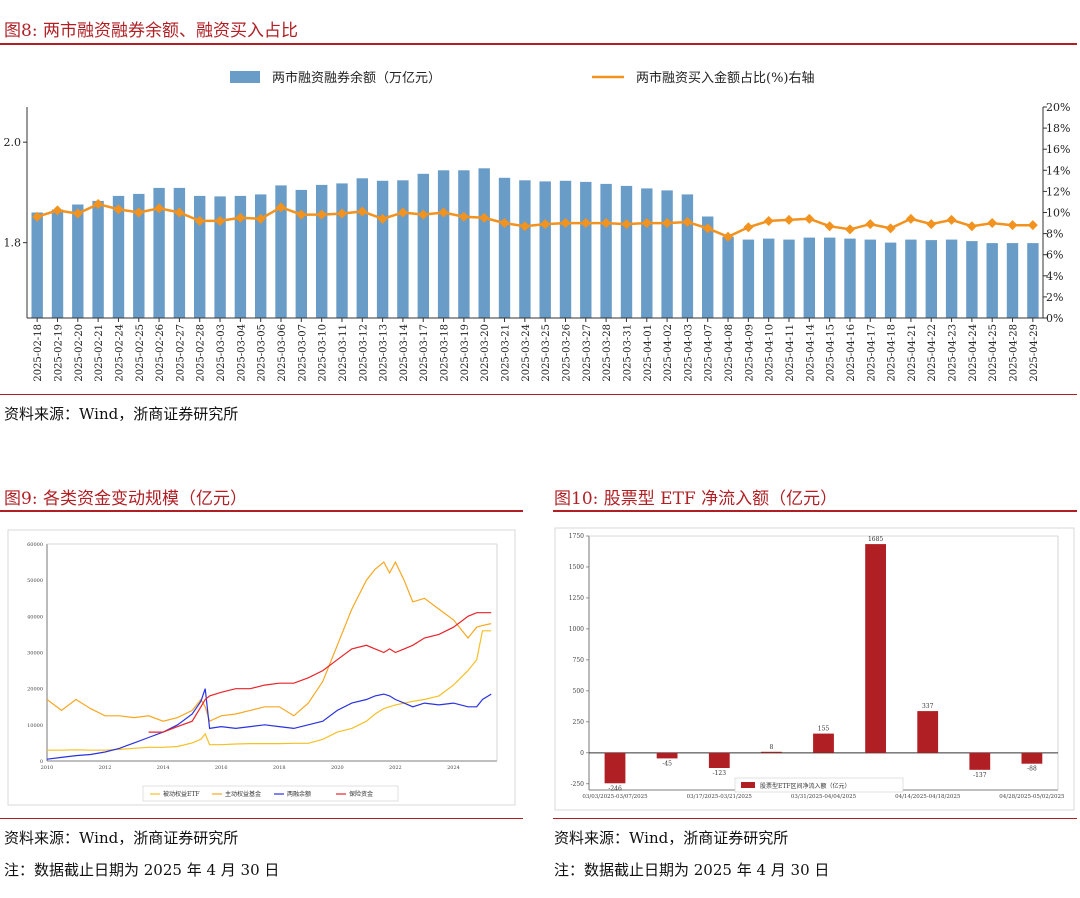  I want to click on y-tick-label: 750, so click(579, 660).